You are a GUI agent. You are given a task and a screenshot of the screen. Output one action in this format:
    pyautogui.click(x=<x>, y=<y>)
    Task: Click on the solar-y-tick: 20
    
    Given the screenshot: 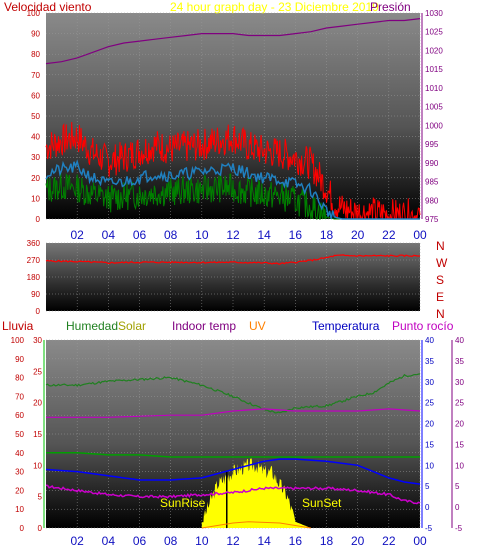 What is the action you would take?
    pyautogui.click(x=37, y=403)
    